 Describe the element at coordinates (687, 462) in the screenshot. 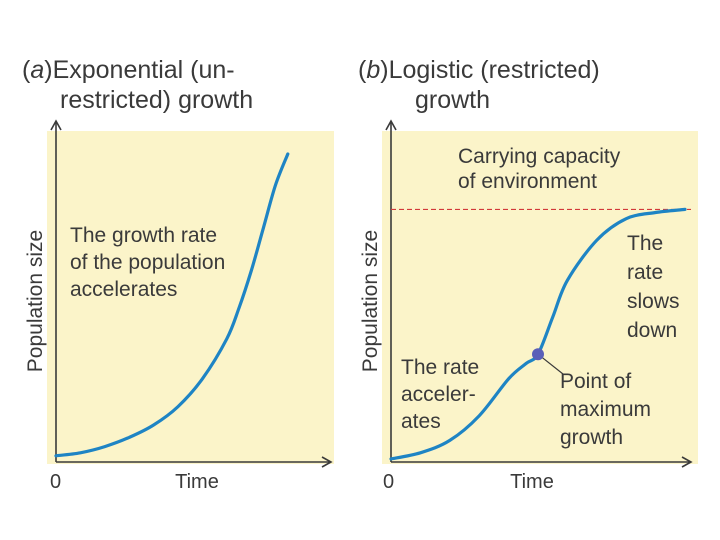

I see `panel-b-x-arrow` at that location.